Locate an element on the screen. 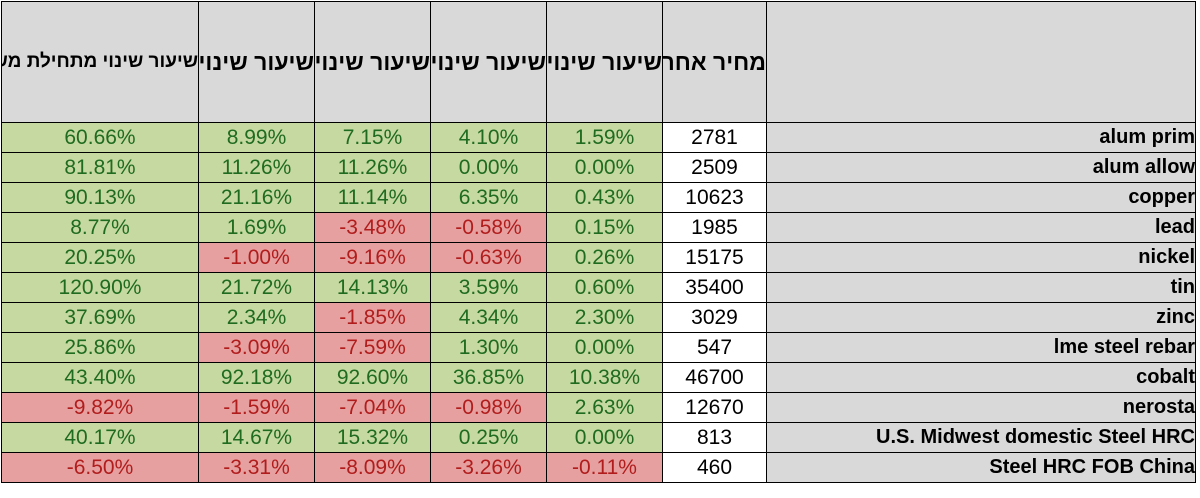 This screenshot has height=498, width=1200. cell-yearly-change: -3.48% is located at coordinates (372, 227).